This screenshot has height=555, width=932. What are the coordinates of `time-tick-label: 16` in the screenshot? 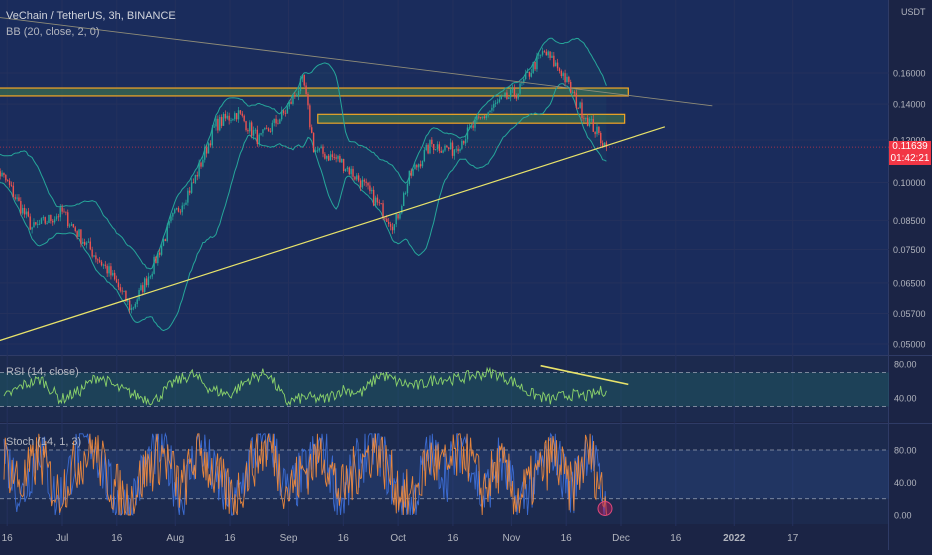 It's located at (8, 538).